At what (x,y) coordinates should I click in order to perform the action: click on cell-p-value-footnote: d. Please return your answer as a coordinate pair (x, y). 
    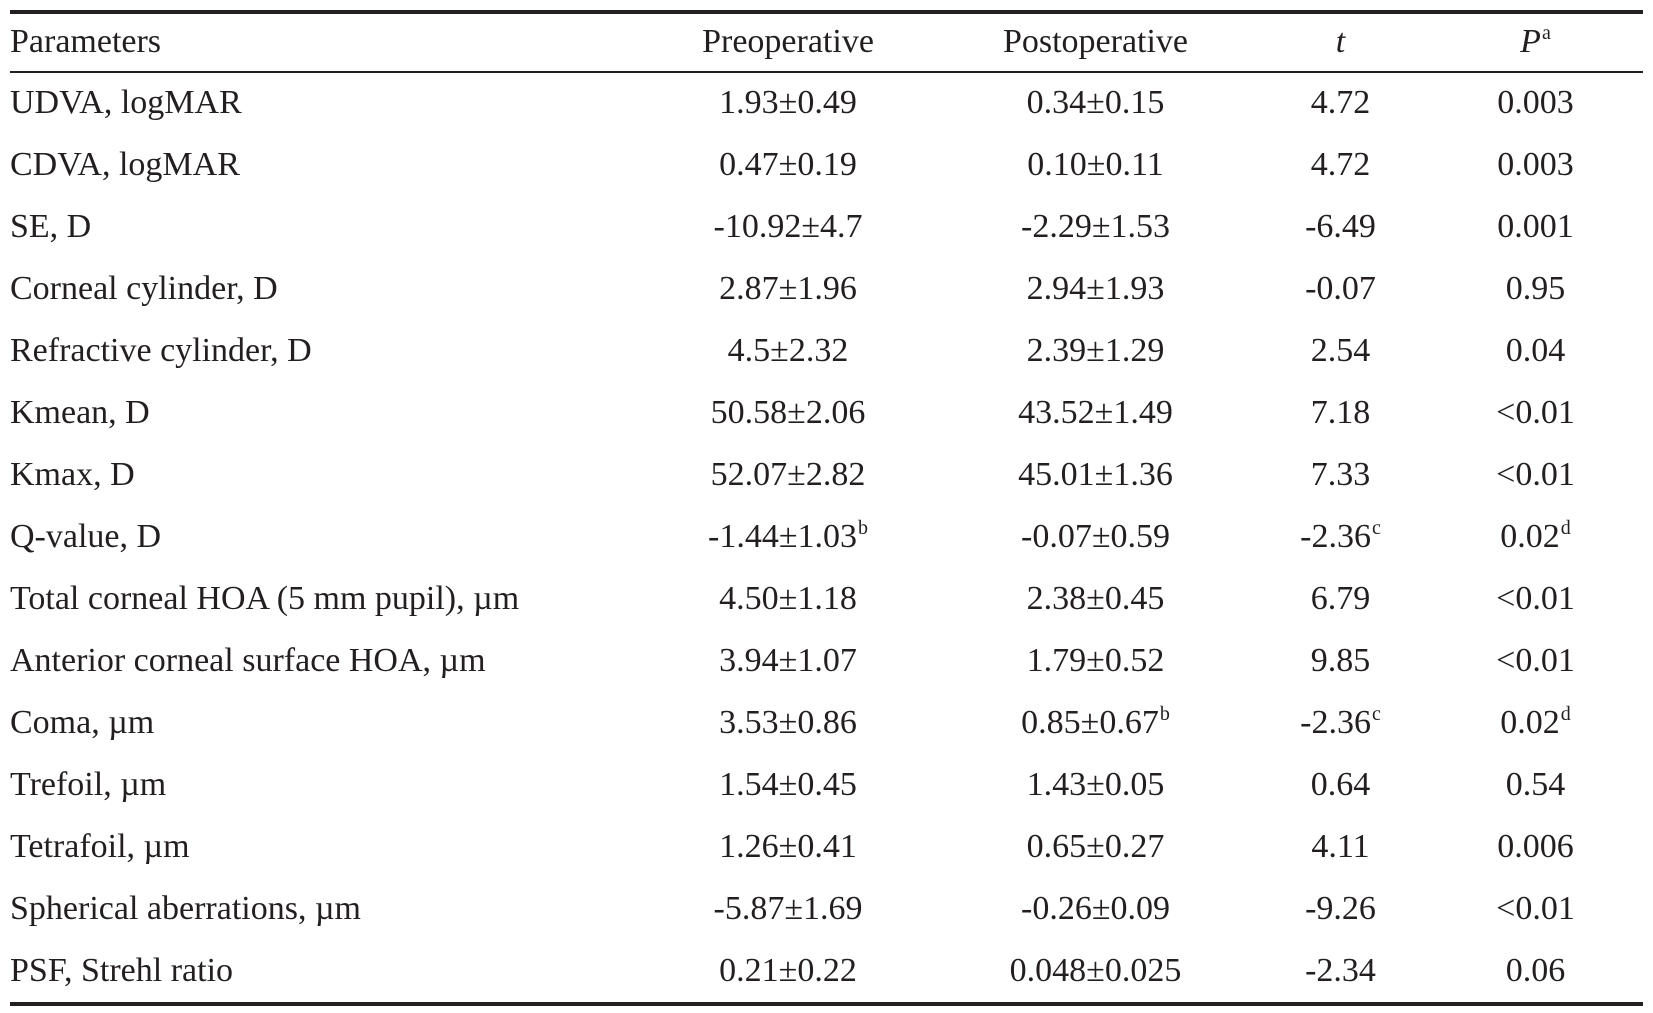
    Looking at the image, I should click on (1565, 528).